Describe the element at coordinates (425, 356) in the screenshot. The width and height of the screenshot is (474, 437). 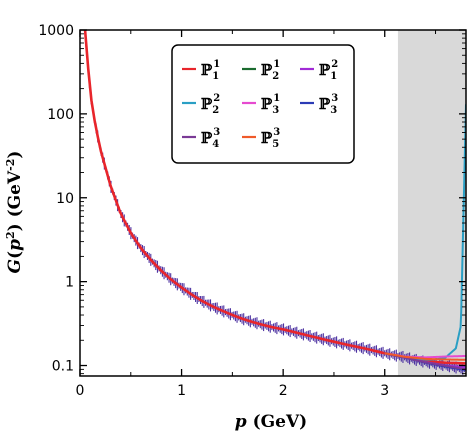
I see `series-line` at that location.